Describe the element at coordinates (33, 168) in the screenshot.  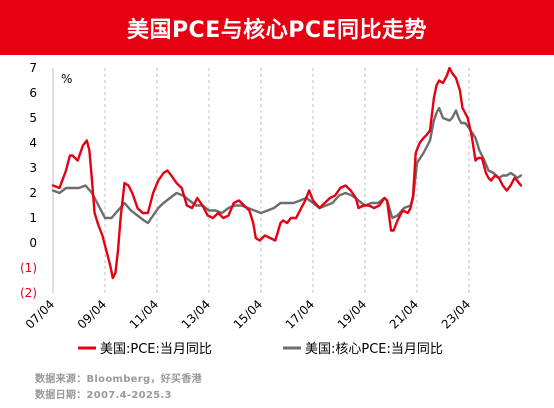
I see `y-tick-label: 3` at that location.